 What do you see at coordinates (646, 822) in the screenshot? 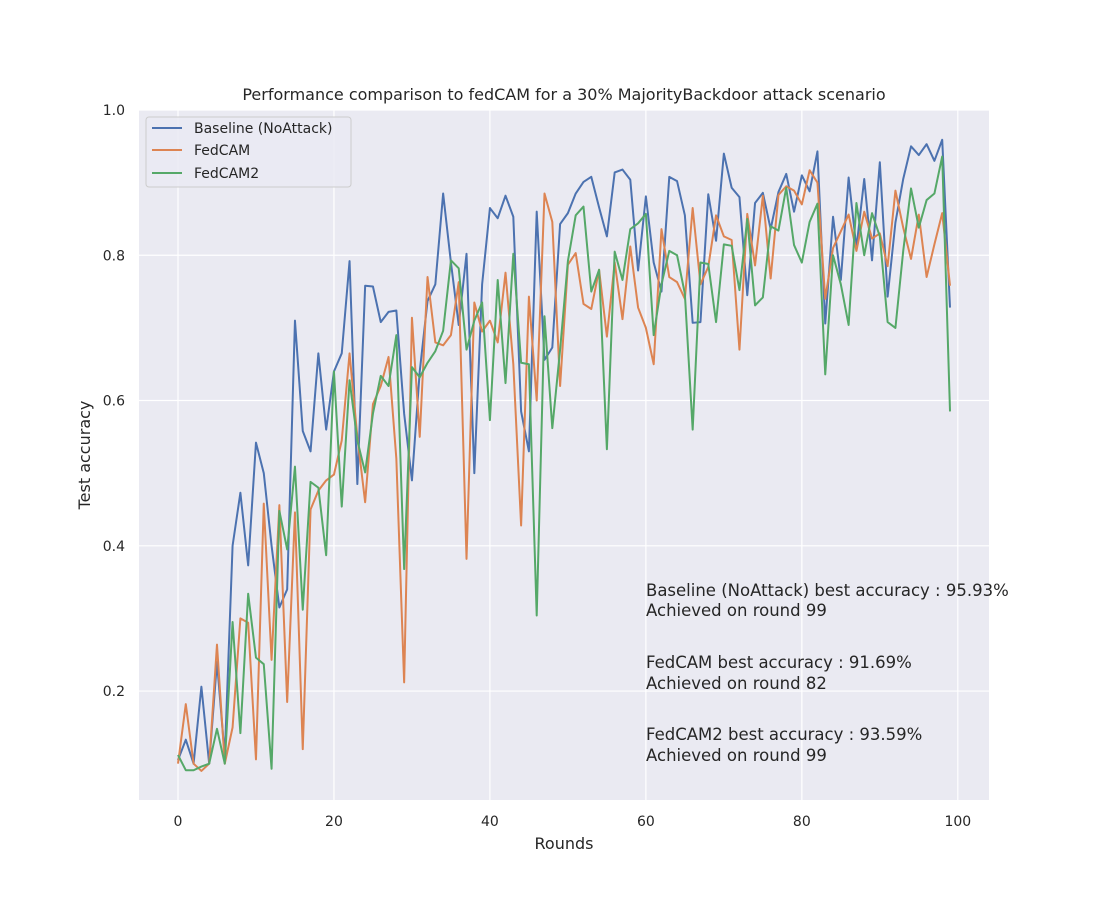
I see `x-tick-label: 60` at bounding box center [646, 822].